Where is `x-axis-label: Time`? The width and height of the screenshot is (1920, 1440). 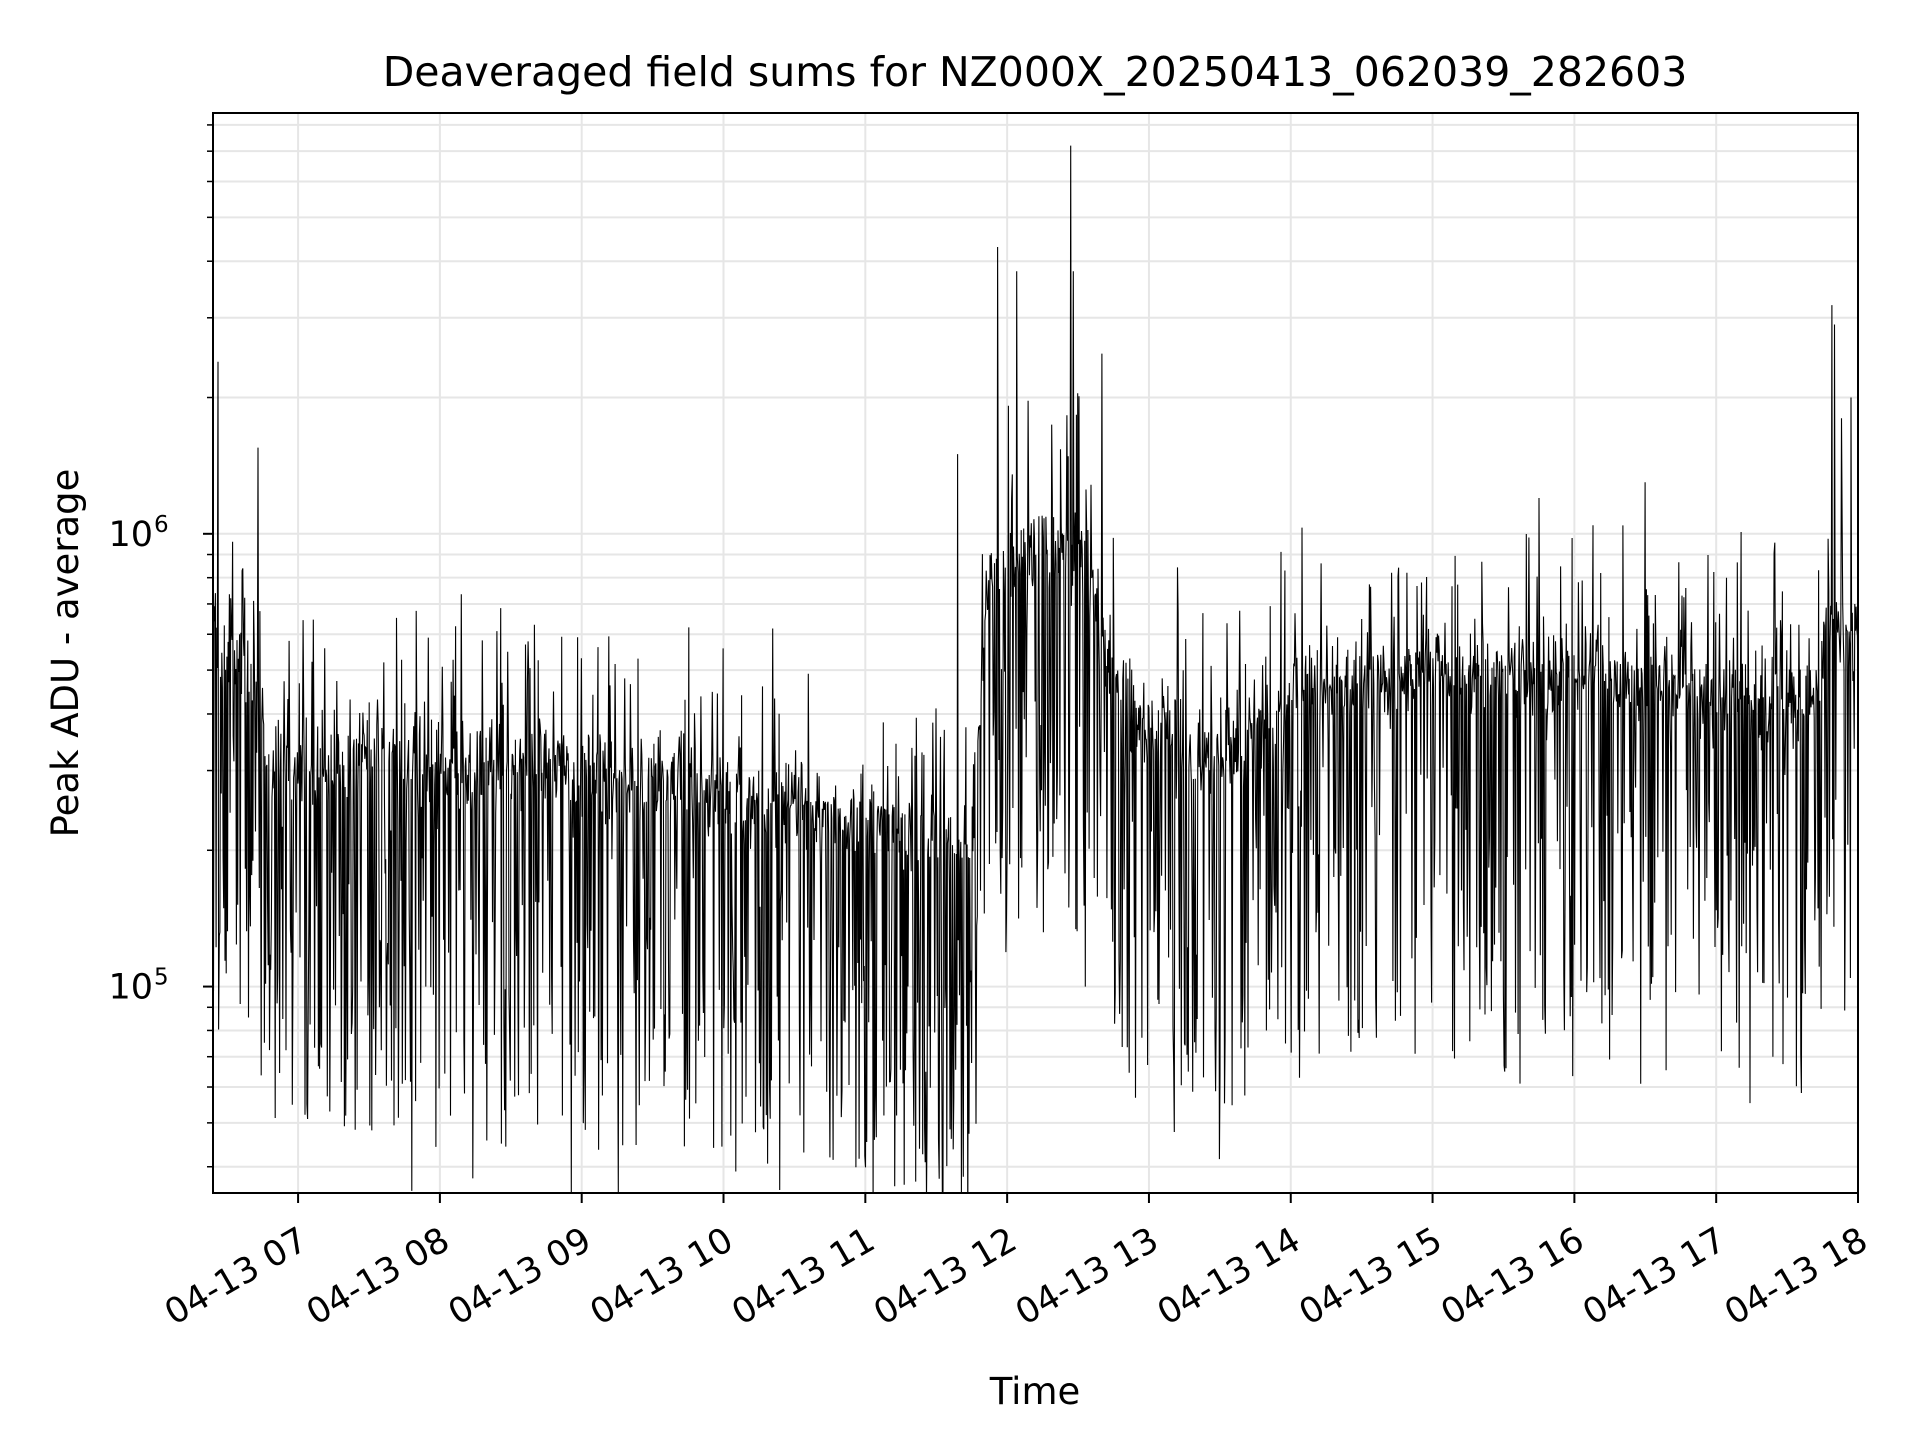 x-axis-label: Time is located at coordinates (1035, 1391).